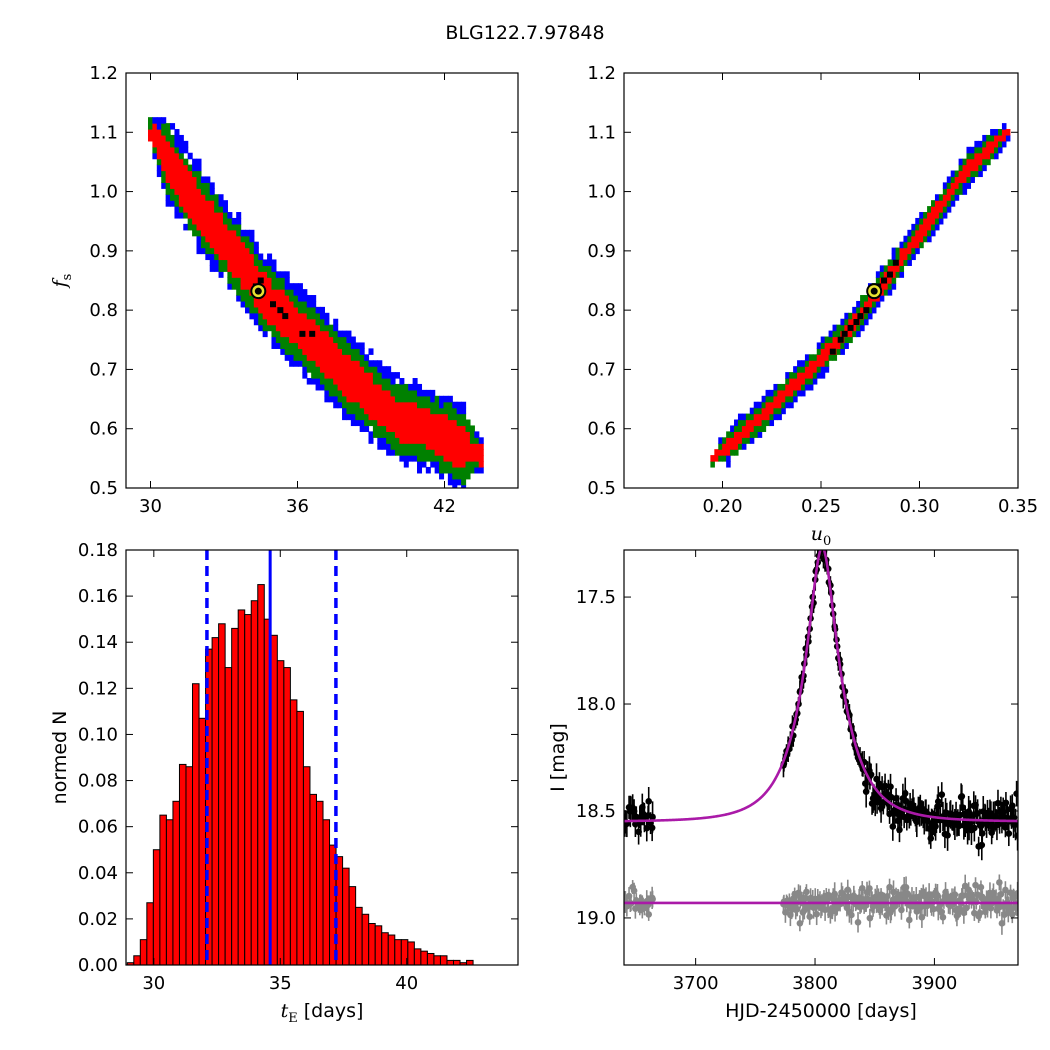 This screenshot has height=1050, width=1050. What do you see at coordinates (601, 73) in the screenshot?
I see `y-tick-label: 1.2` at bounding box center [601, 73].